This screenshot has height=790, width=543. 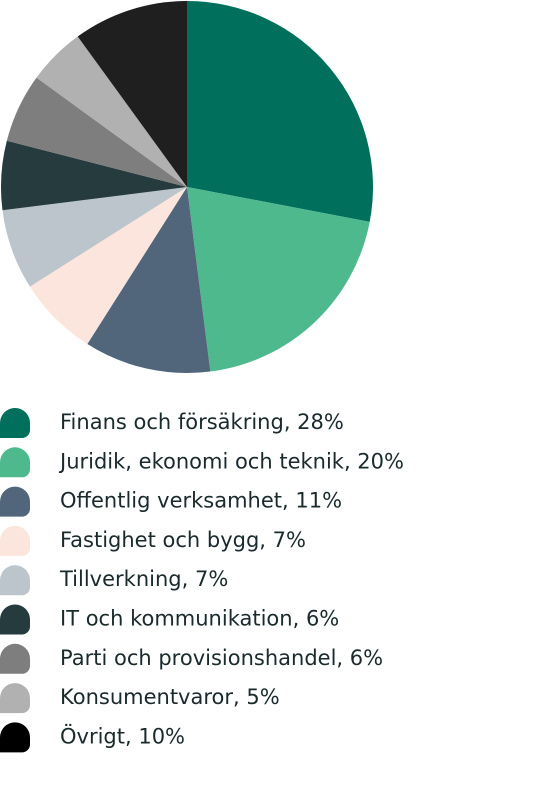 What do you see at coordinates (221, 658) in the screenshot?
I see `legend-label: Parti och provisionshandel, 6%` at bounding box center [221, 658].